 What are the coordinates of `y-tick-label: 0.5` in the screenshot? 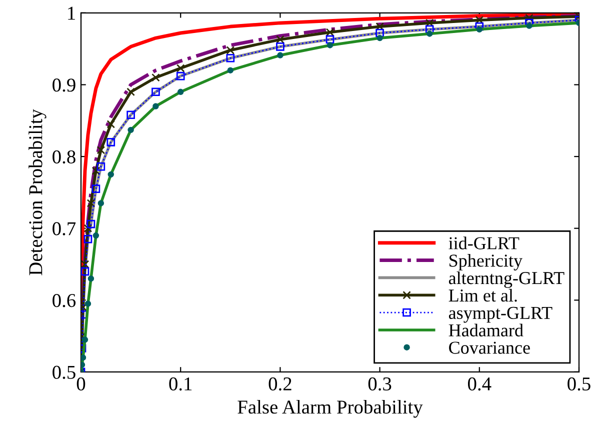 It's located at (64, 372).